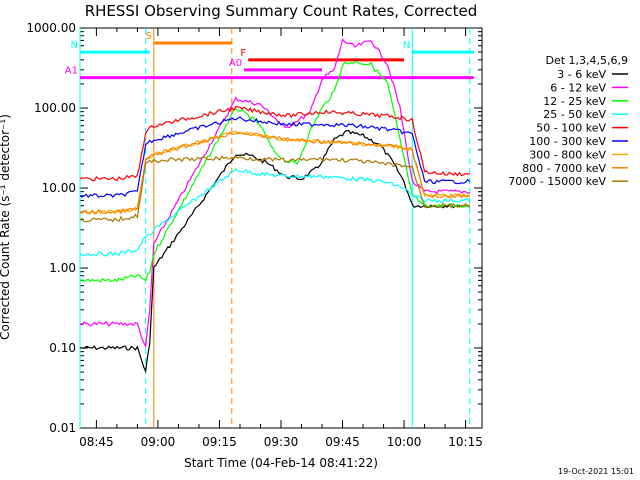  What do you see at coordinates (71, 71) in the screenshot?
I see `flag-label: A1` at bounding box center [71, 71].